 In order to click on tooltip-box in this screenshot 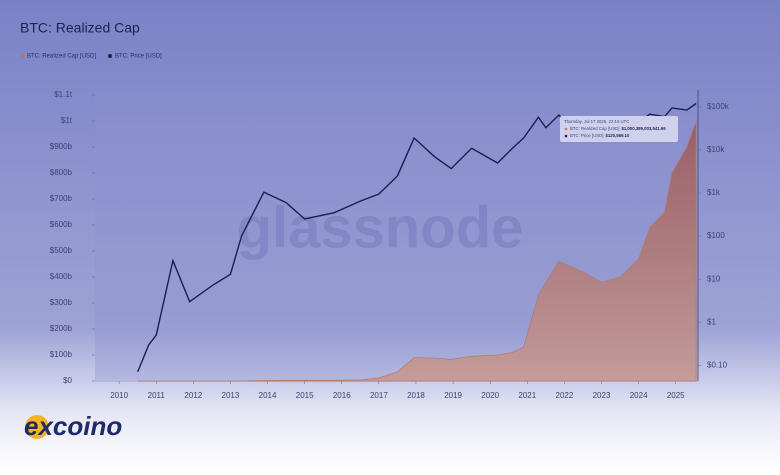, I will do `click(619, 129)`.